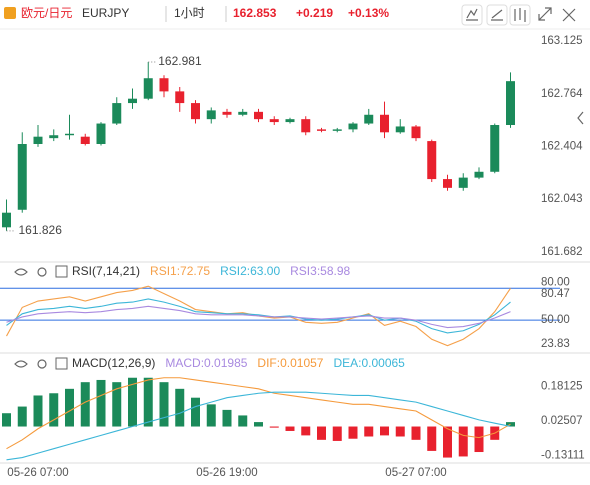  I want to click on toolbar, so click(518, 15).